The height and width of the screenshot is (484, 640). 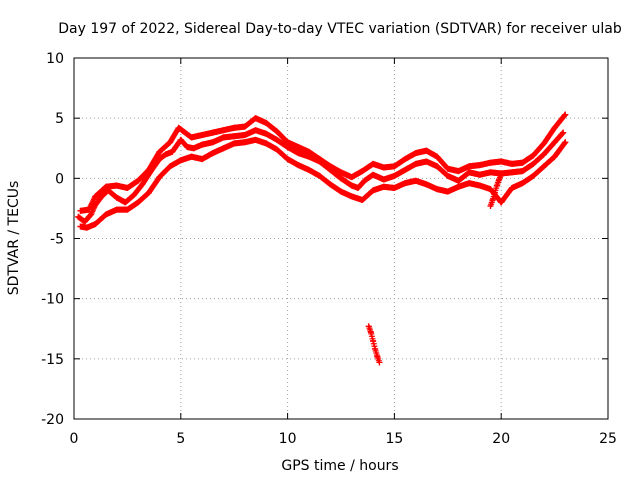 What do you see at coordinates (57, 240) in the screenshot?
I see `y-tick-label: -5` at bounding box center [57, 240].